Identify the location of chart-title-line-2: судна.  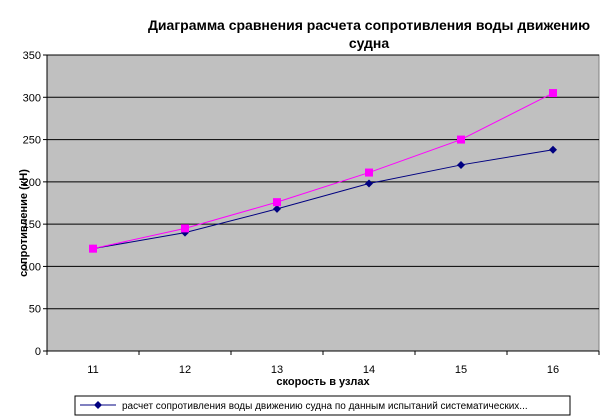
(369, 43).